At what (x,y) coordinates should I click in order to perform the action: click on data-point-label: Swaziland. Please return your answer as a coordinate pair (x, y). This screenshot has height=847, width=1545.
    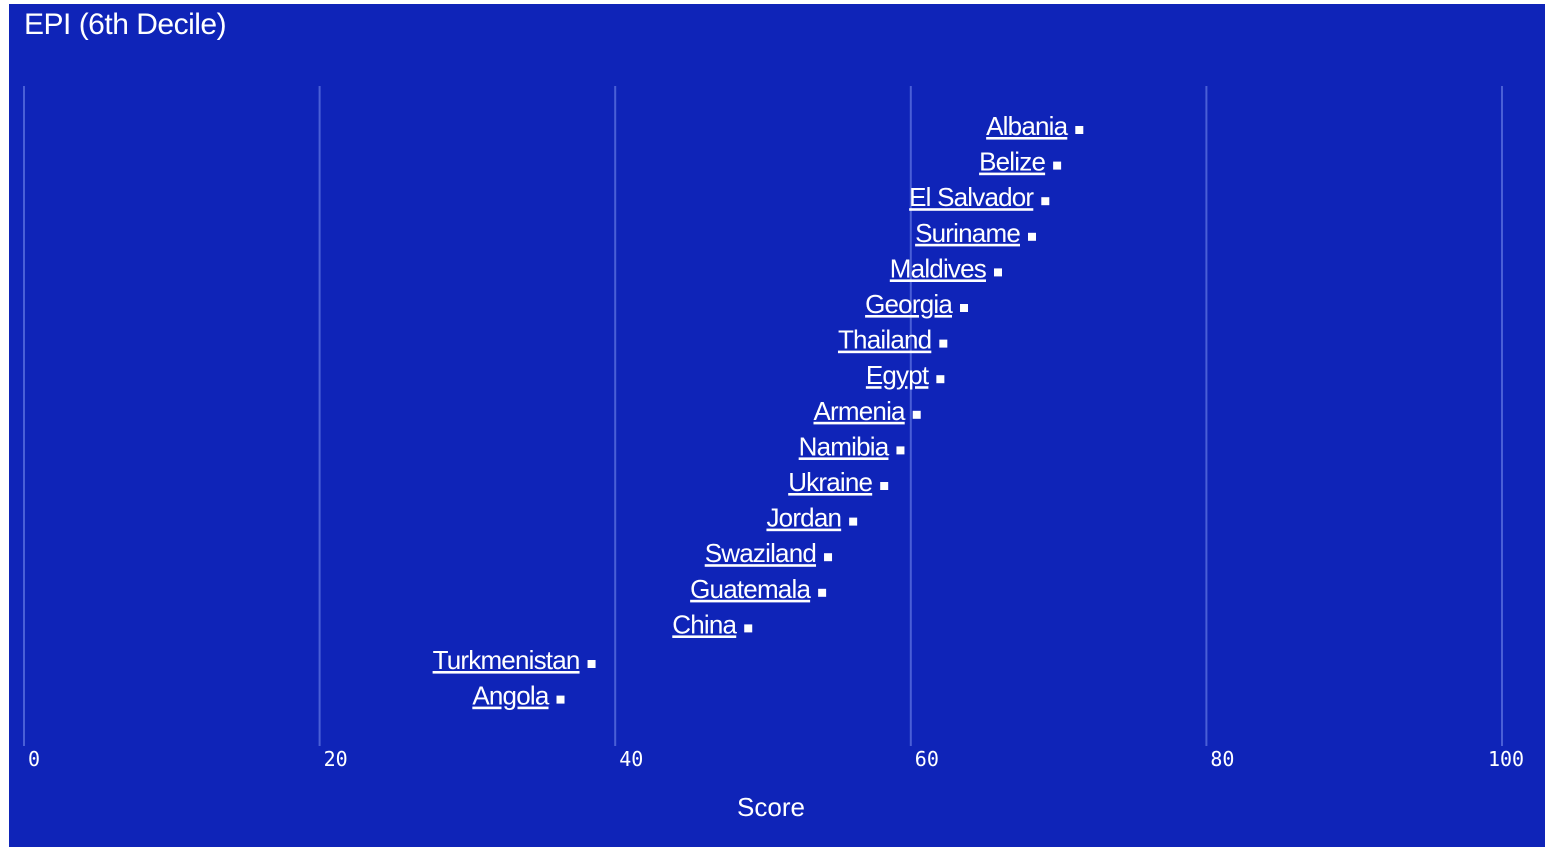
    Looking at the image, I should click on (760, 553).